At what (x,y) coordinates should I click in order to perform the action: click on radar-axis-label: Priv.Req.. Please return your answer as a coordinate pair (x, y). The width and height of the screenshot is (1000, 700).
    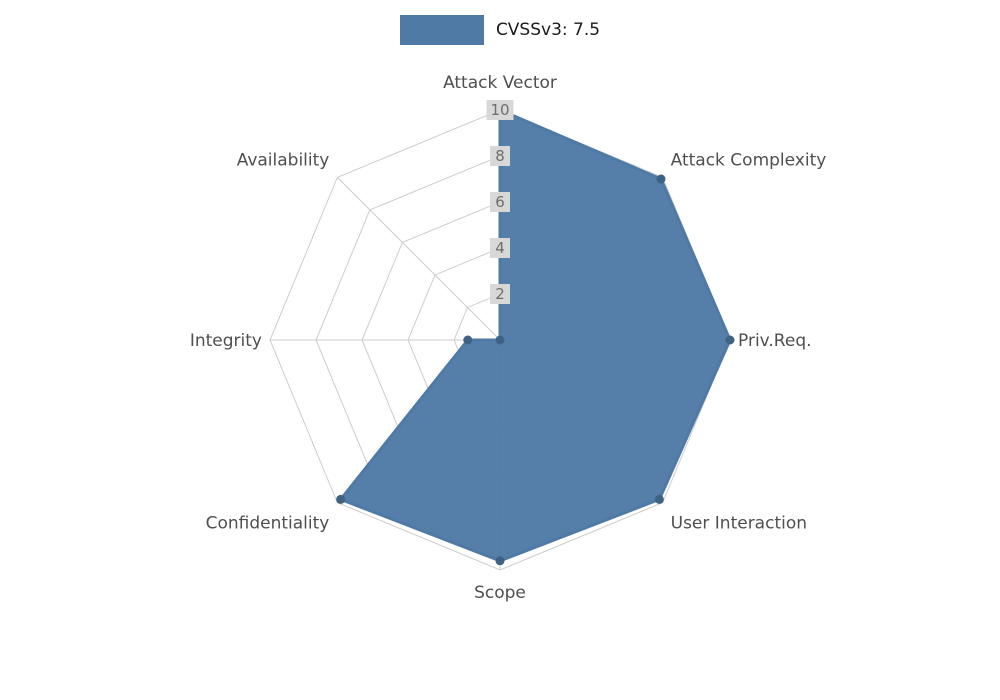
    Looking at the image, I should click on (775, 341).